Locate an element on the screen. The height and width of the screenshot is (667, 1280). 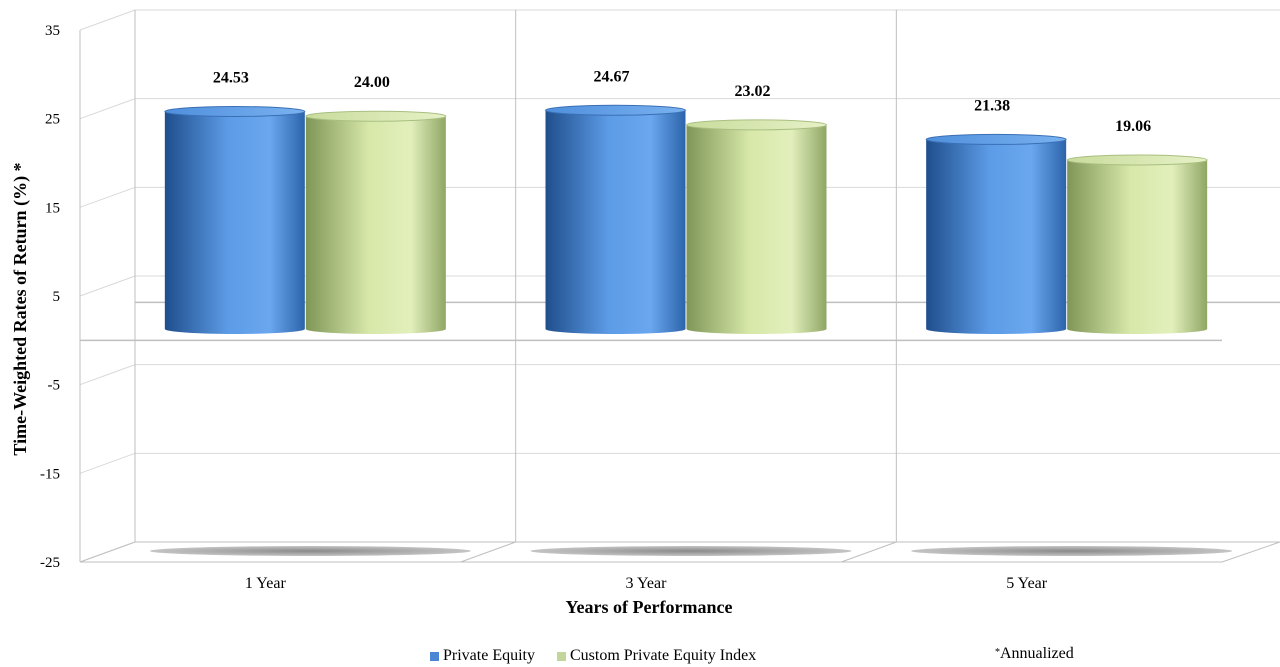
y-axis-title: Time-Weighted Rates of Return (%) * is located at coordinates (20, 308).